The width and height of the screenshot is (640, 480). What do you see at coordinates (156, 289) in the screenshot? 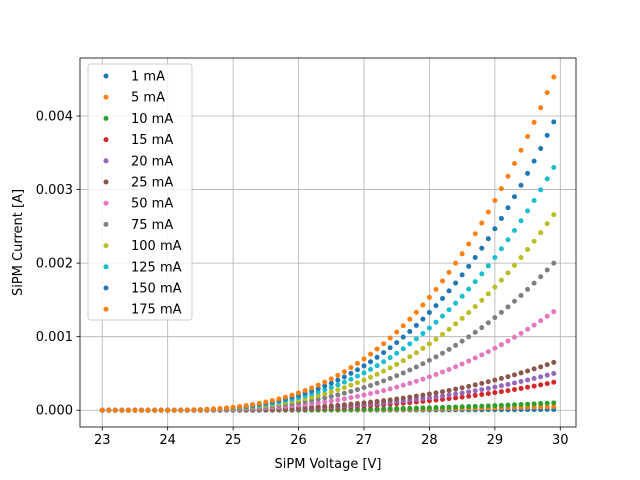
I see `legend-label: 150 mA` at bounding box center [156, 289].